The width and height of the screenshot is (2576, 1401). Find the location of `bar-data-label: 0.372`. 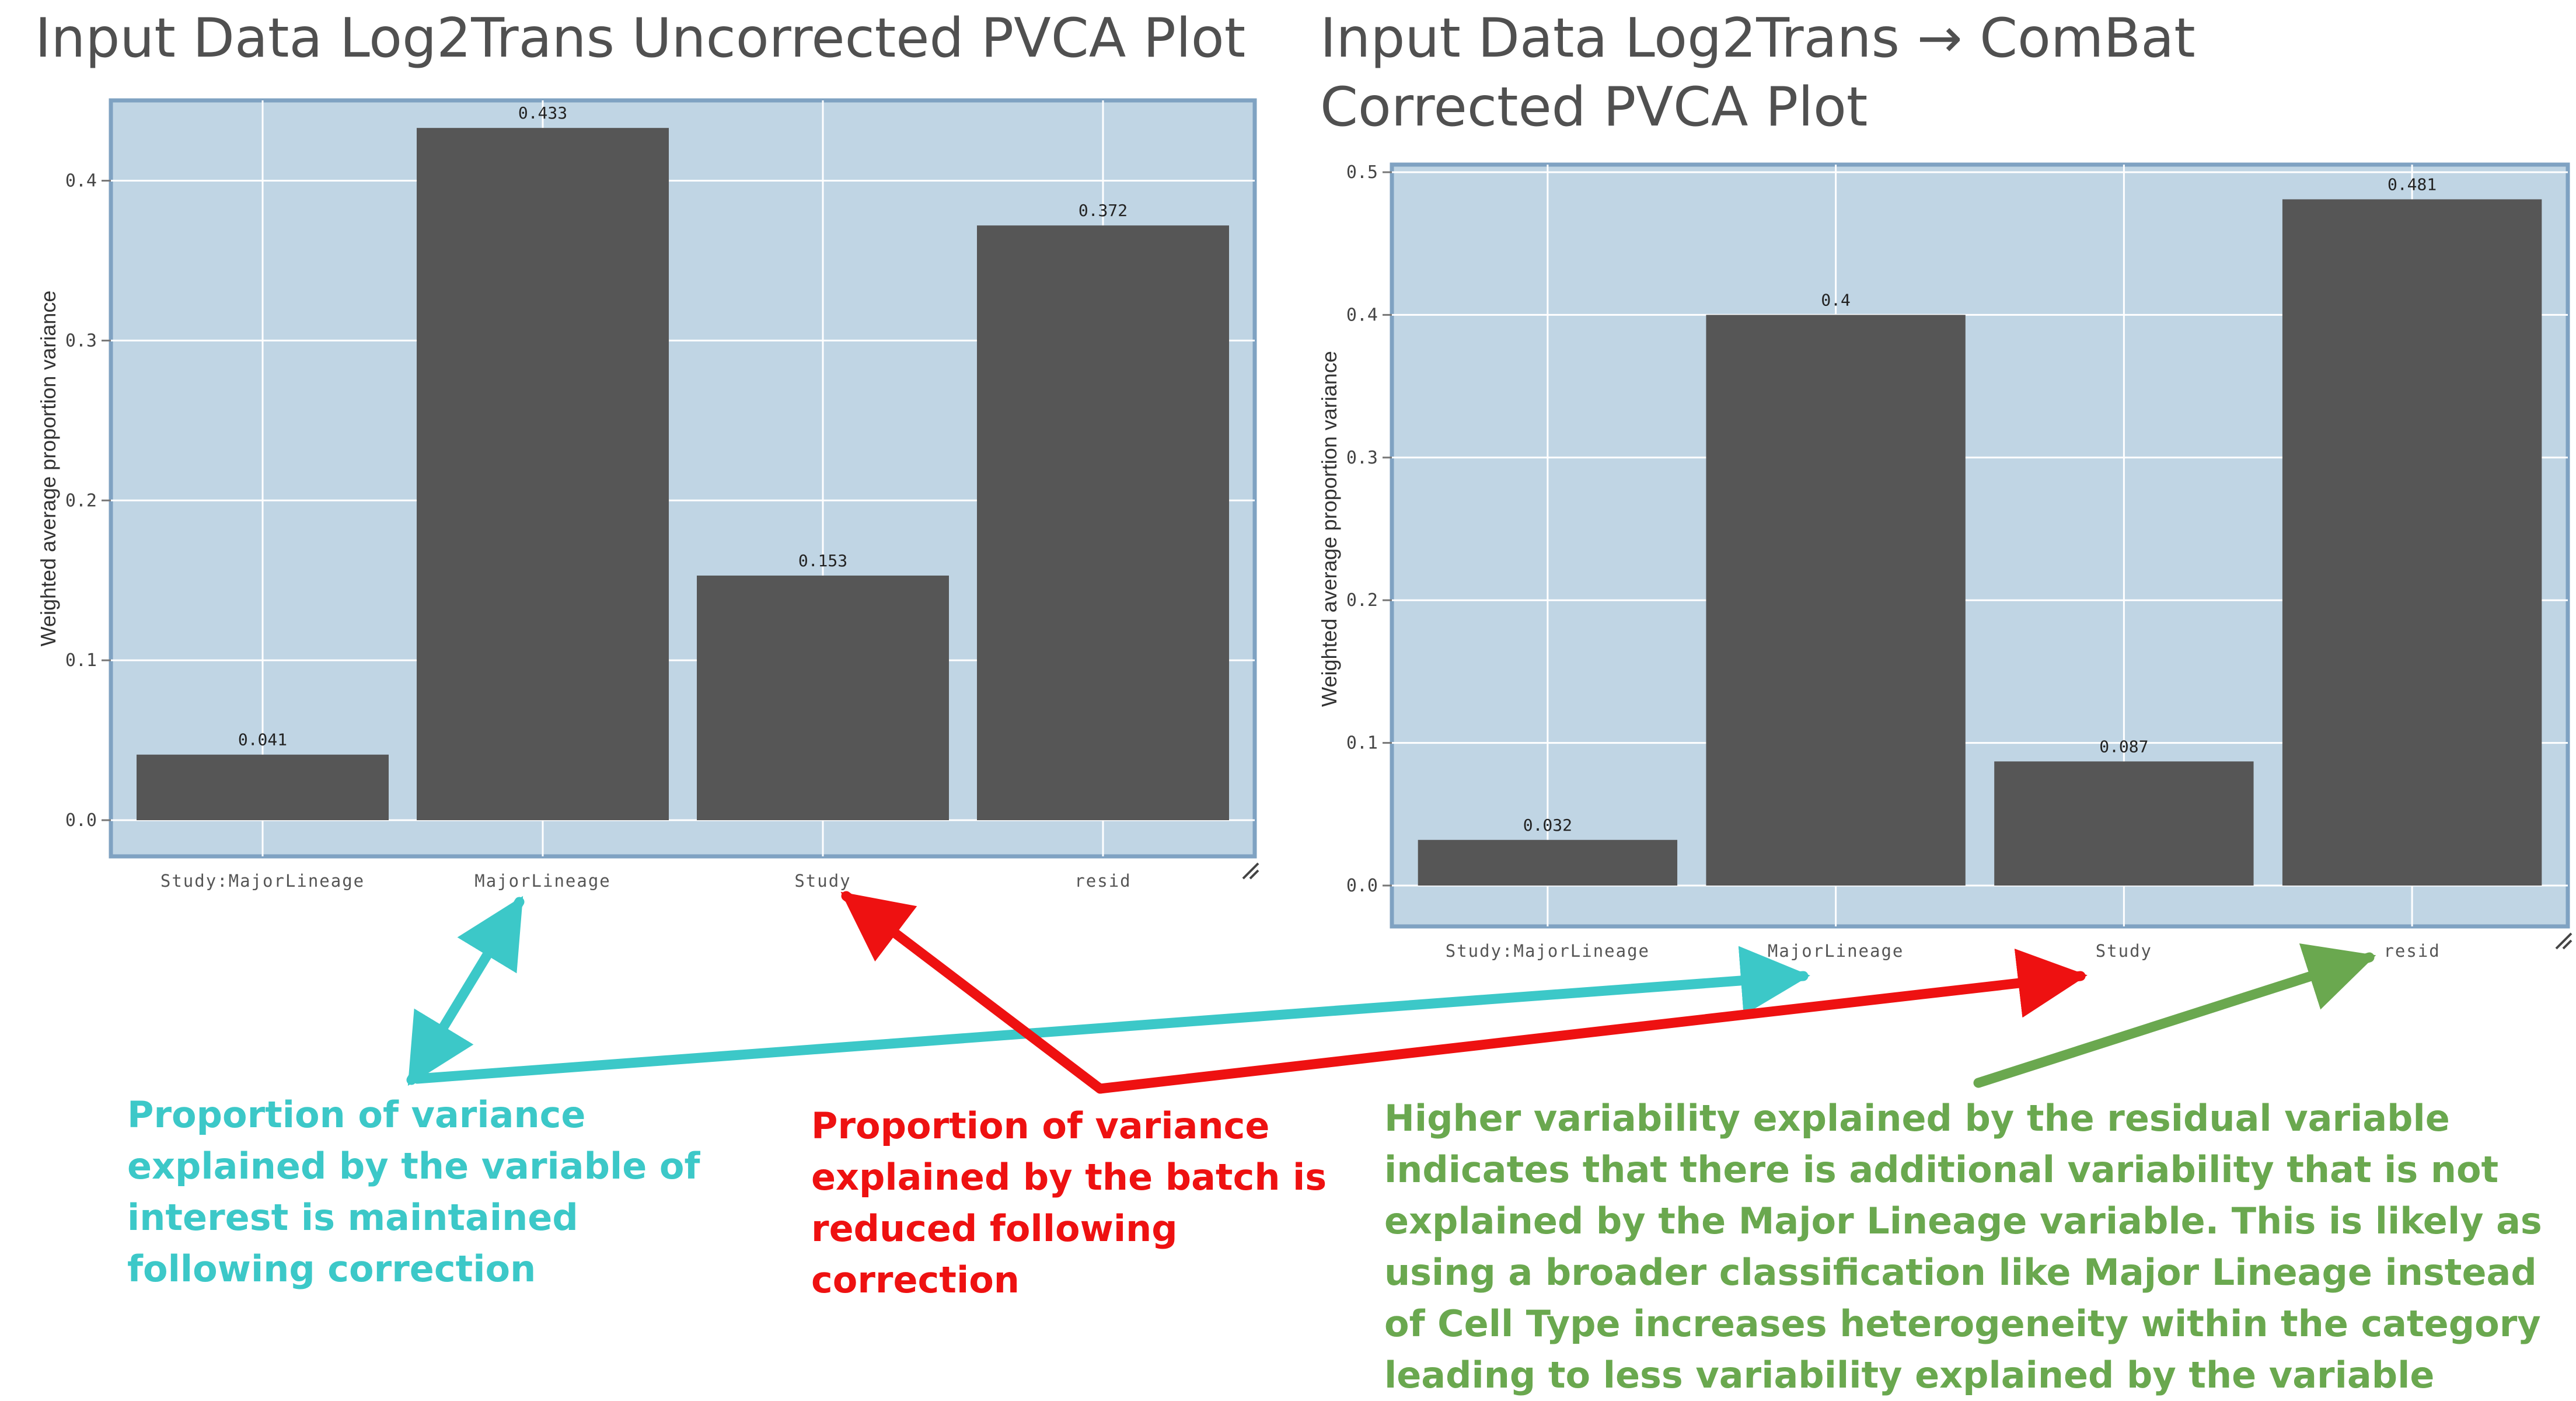

bar-data-label: 0.372 is located at coordinates (1103, 210).